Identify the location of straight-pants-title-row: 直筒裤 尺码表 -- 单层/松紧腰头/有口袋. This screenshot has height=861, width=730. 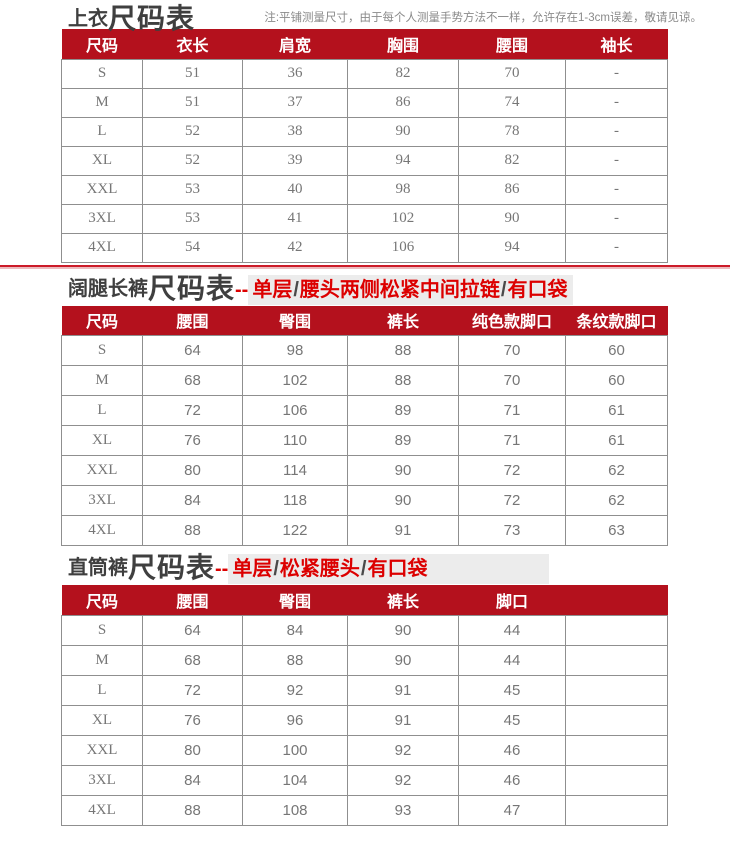
(385, 565).